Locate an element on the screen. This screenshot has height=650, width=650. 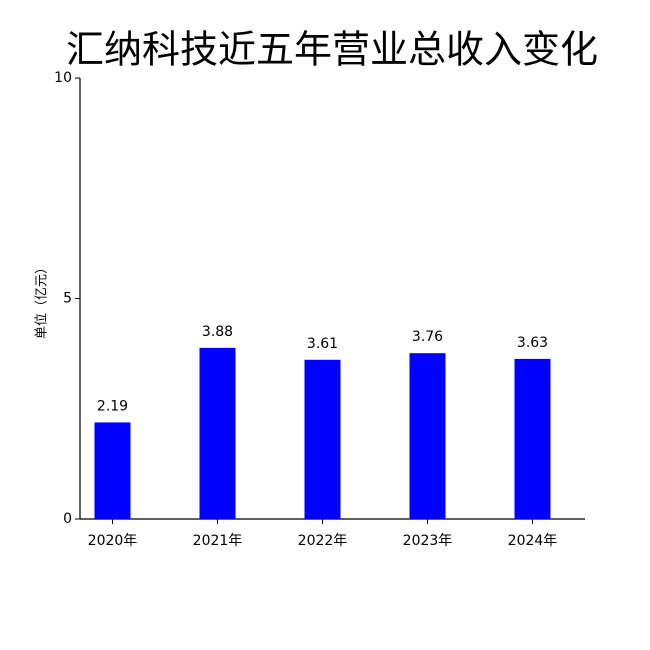
x-tick-label: 2024年 is located at coordinates (533, 541).